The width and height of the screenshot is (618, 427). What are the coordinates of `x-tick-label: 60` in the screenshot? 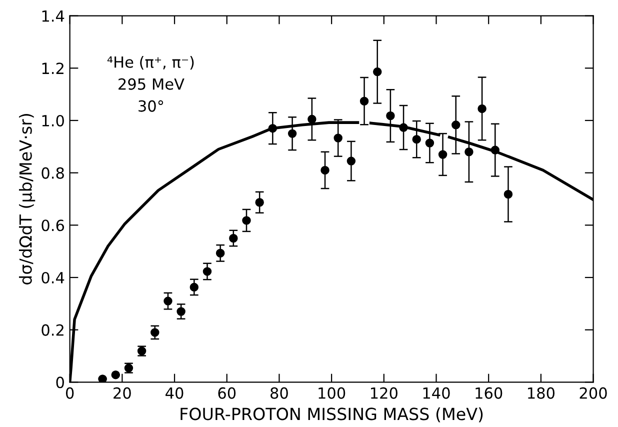 It's located at (227, 393).